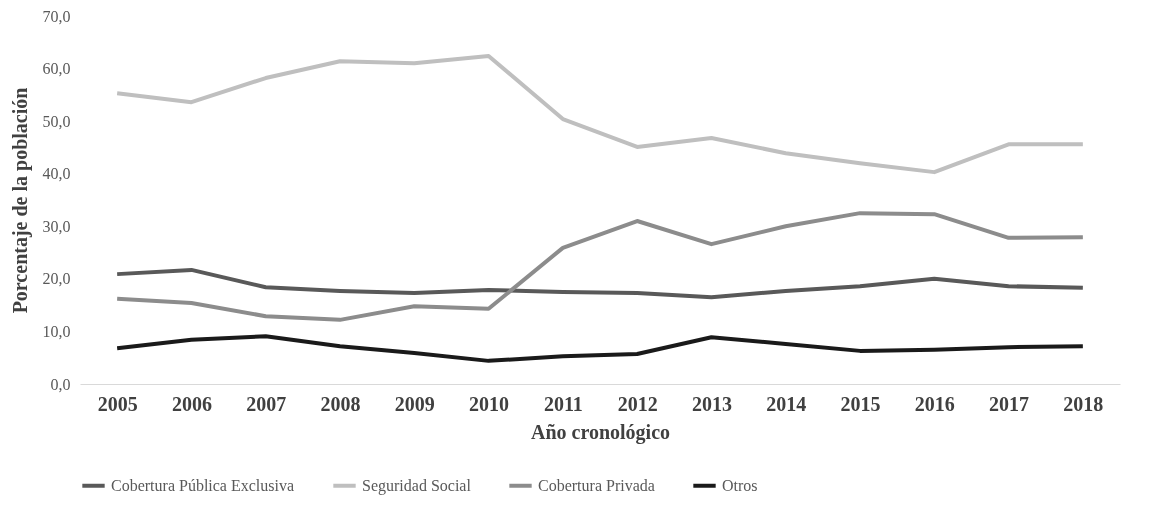  Describe the element at coordinates (56, 331) in the screenshot. I see `y-tick-label: 10,0` at that location.